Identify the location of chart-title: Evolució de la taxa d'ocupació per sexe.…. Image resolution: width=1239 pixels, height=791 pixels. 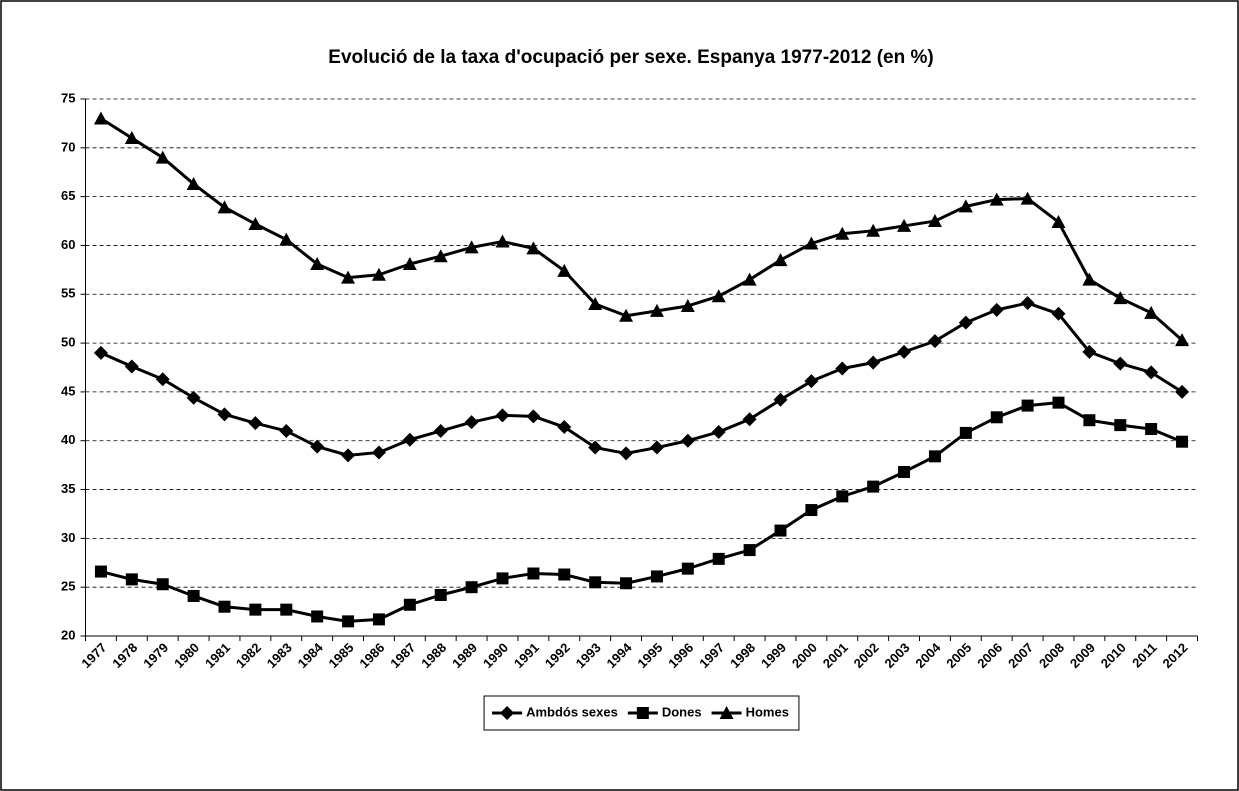
(630, 57).